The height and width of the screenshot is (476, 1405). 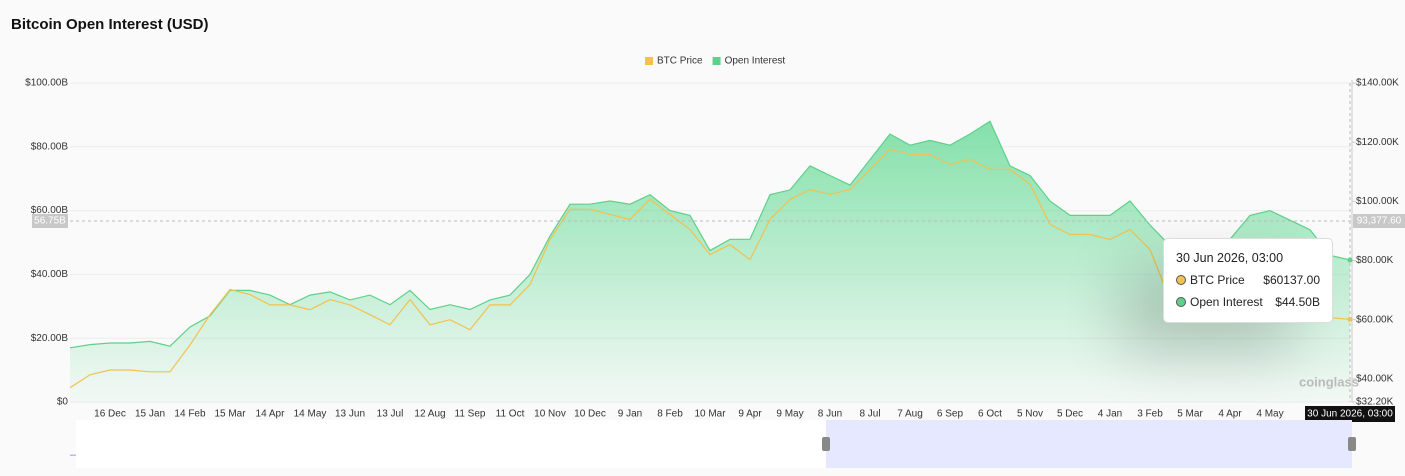 What do you see at coordinates (470, 414) in the screenshot?
I see `x-tick-label: 11 Sep` at bounding box center [470, 414].